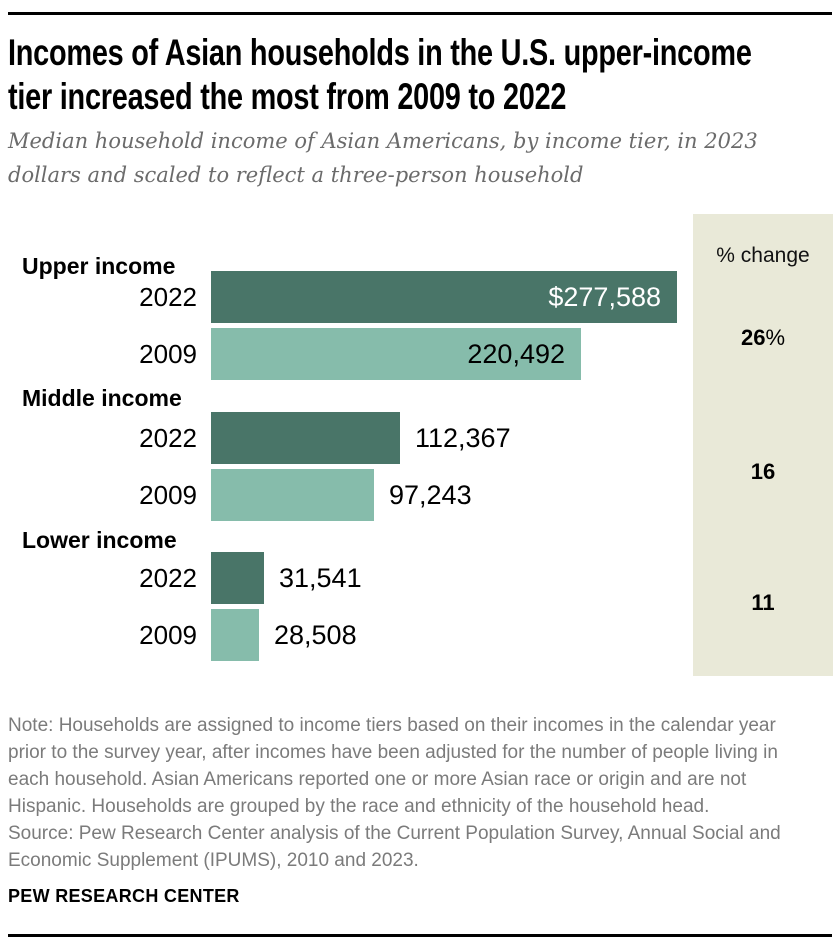 This screenshot has width=840, height=950. I want to click on value-label: 31,541, so click(320, 578).